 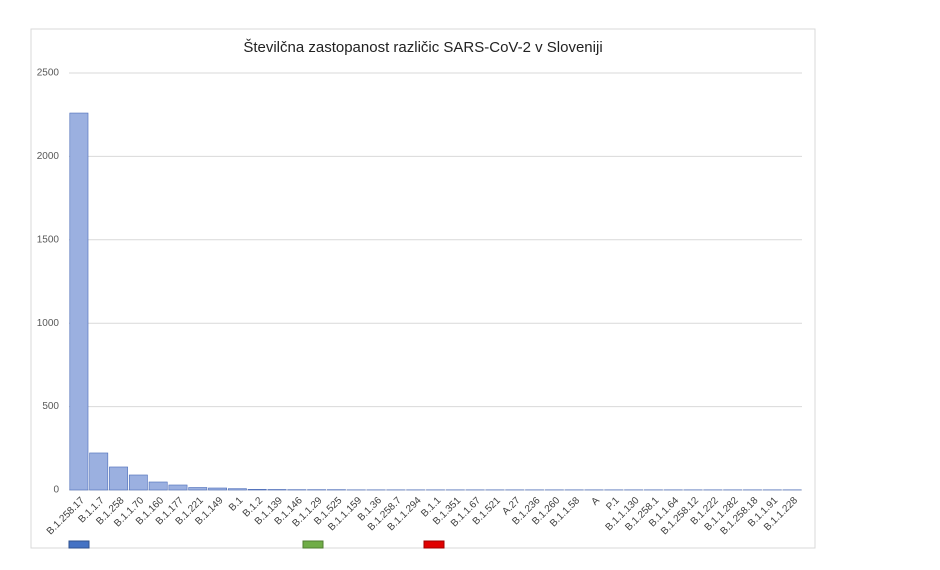 What do you see at coordinates (434, 544) in the screenshot?
I see `marker-red` at bounding box center [434, 544].